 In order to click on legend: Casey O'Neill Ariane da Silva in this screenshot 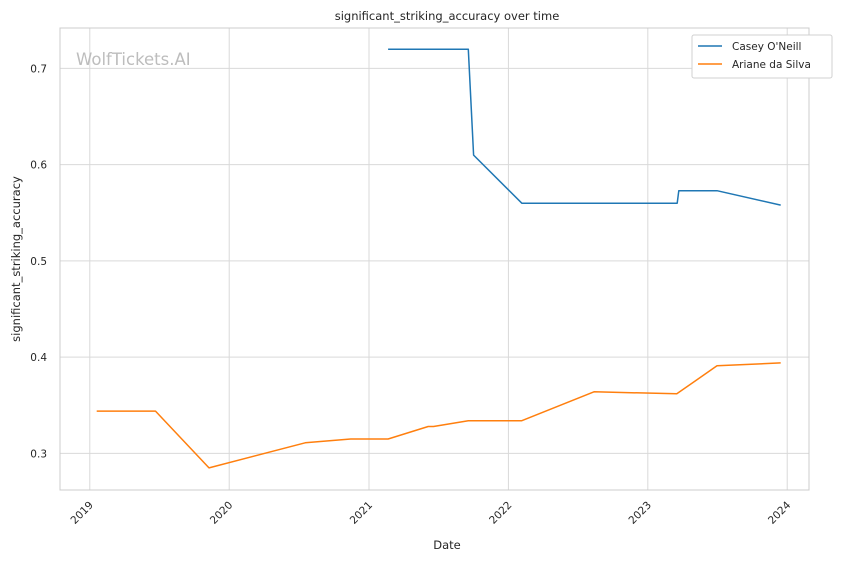, I will do `click(762, 56)`.